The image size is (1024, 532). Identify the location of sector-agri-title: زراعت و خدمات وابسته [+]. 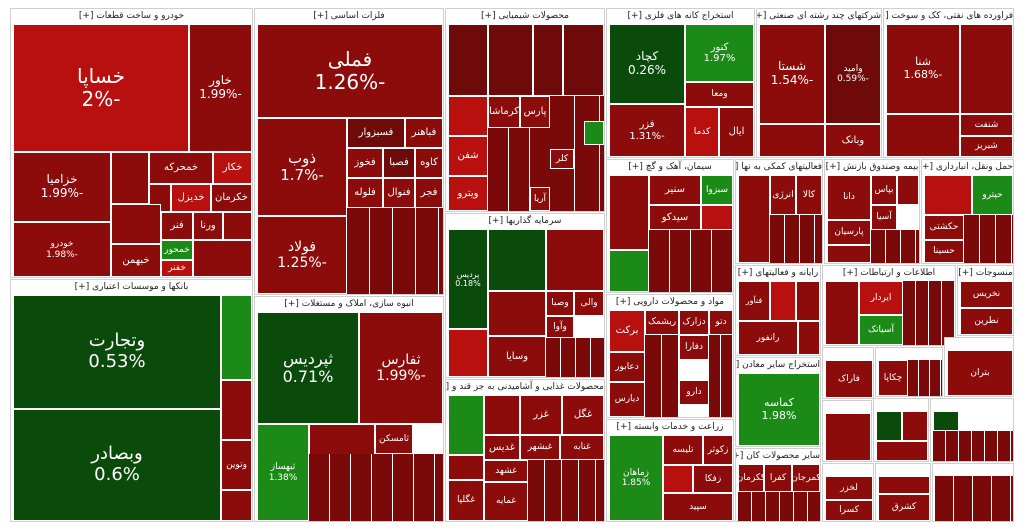
(670, 427).